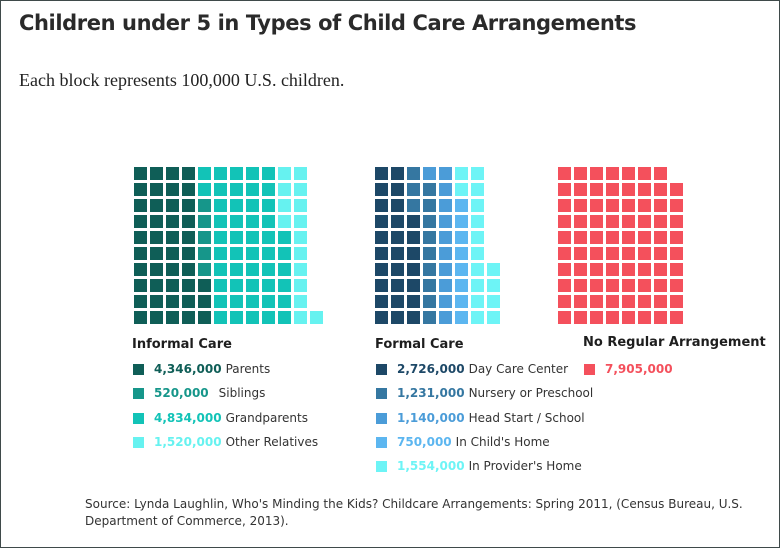 This screenshot has width=780, height=548. What do you see at coordinates (204, 269) in the screenshot?
I see `waffle-block-g0-c1` at bounding box center [204, 269].